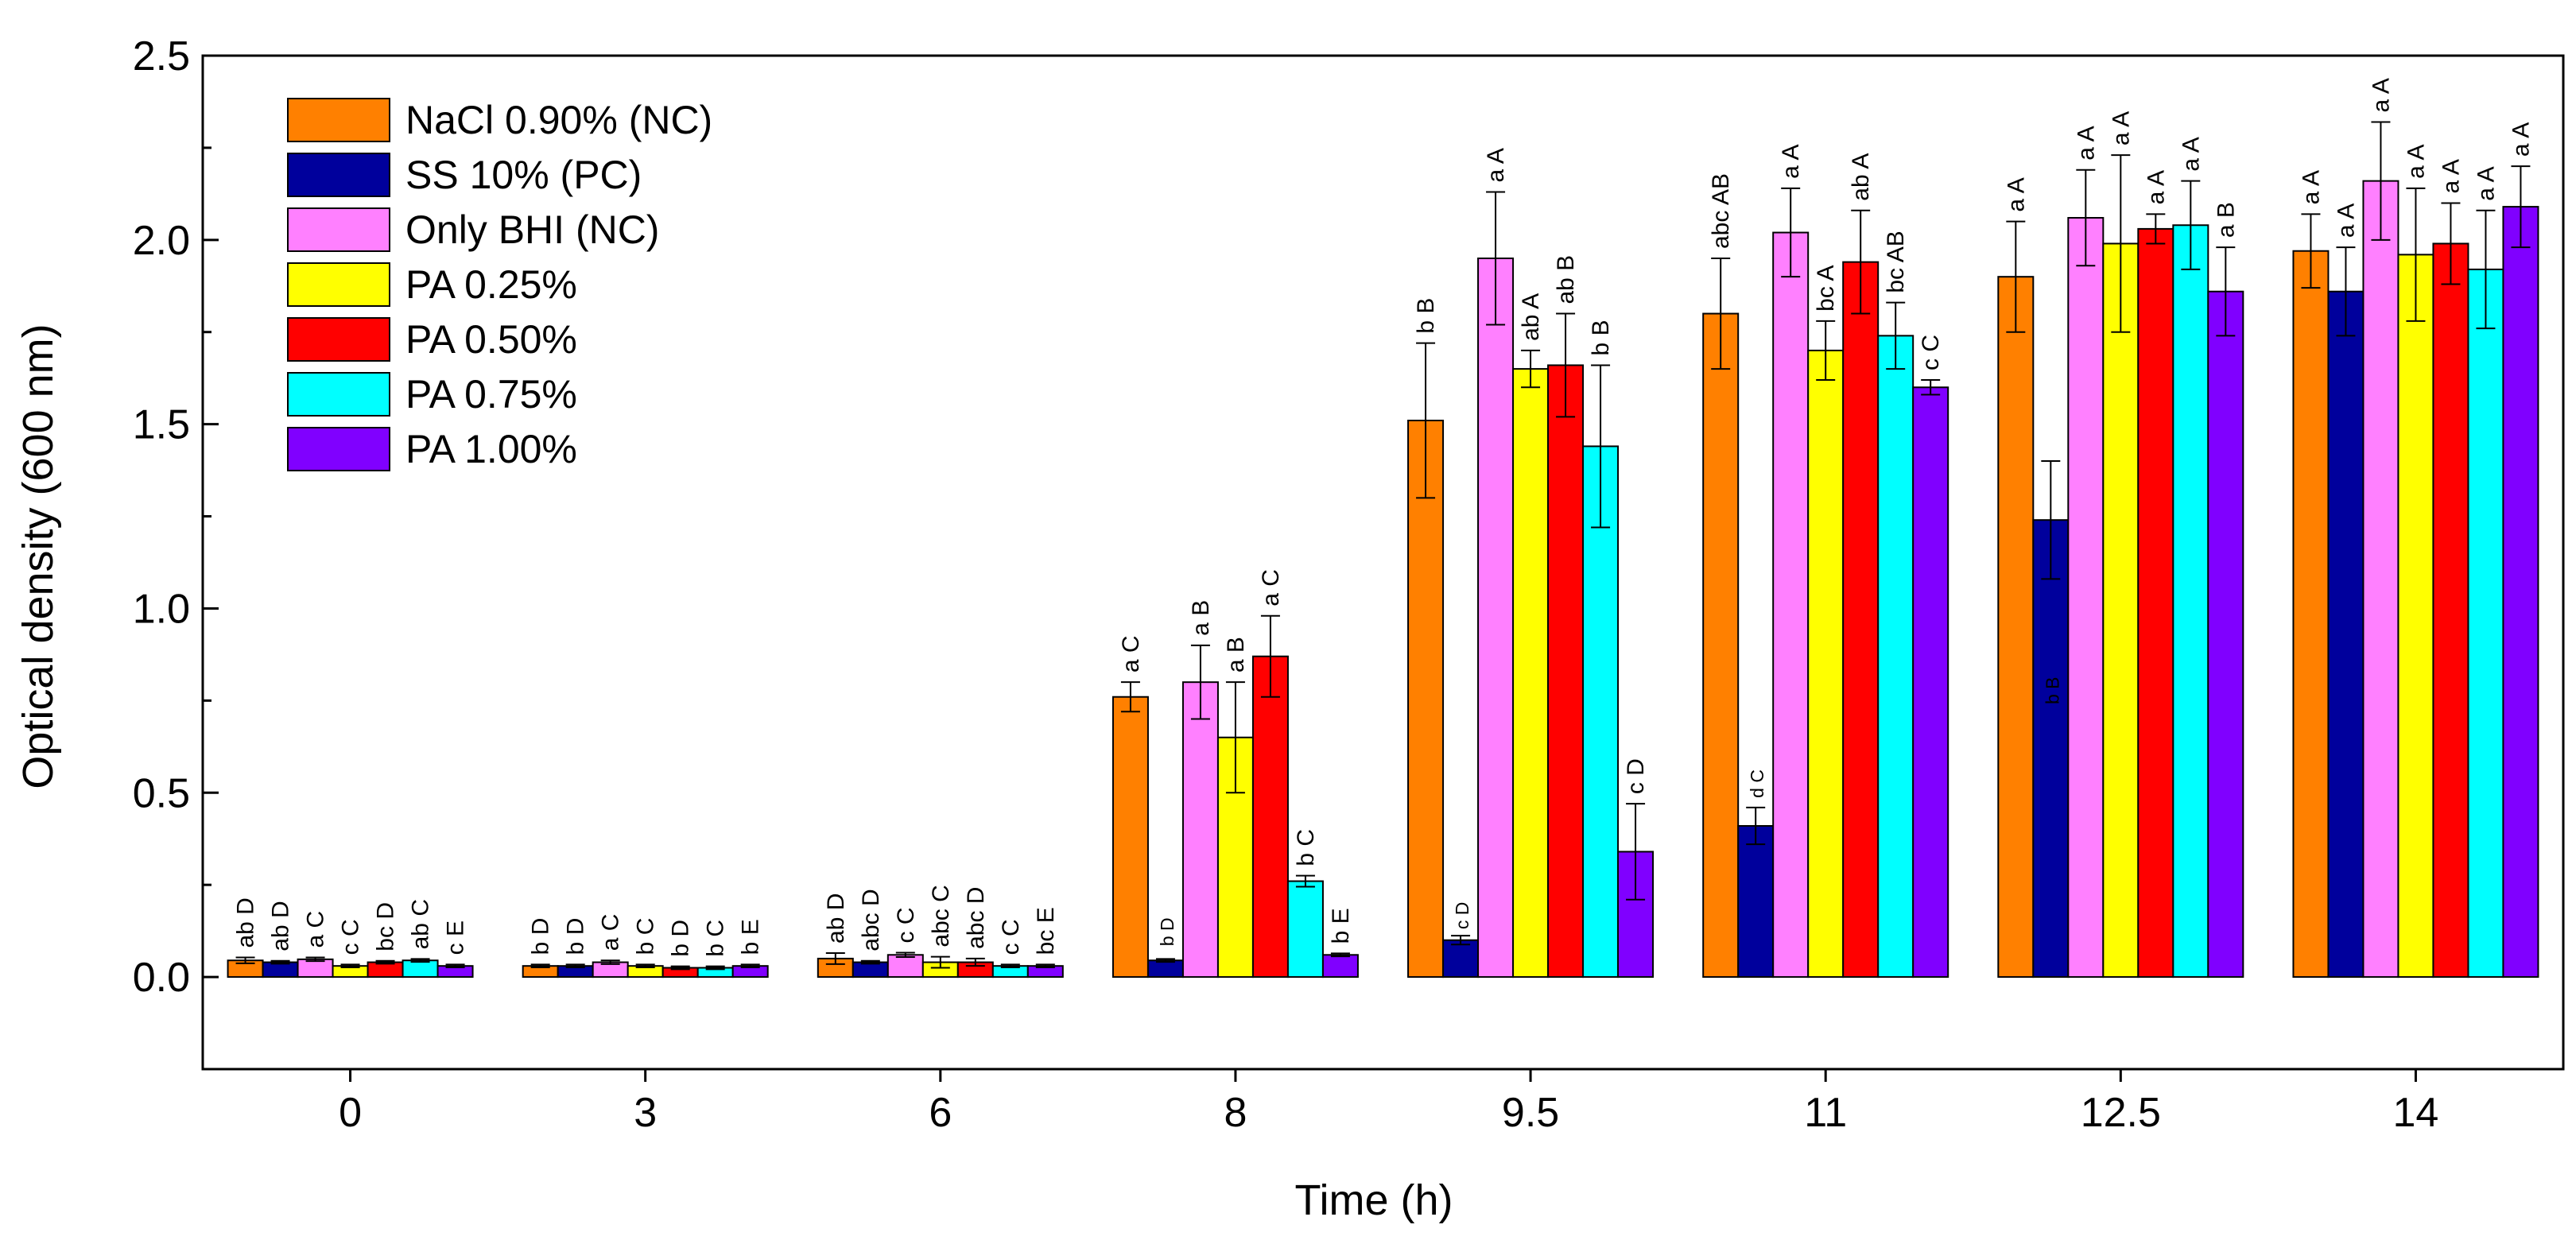  I want to click on legend-label-1: NaCl 0.90% (NC), so click(559, 120).